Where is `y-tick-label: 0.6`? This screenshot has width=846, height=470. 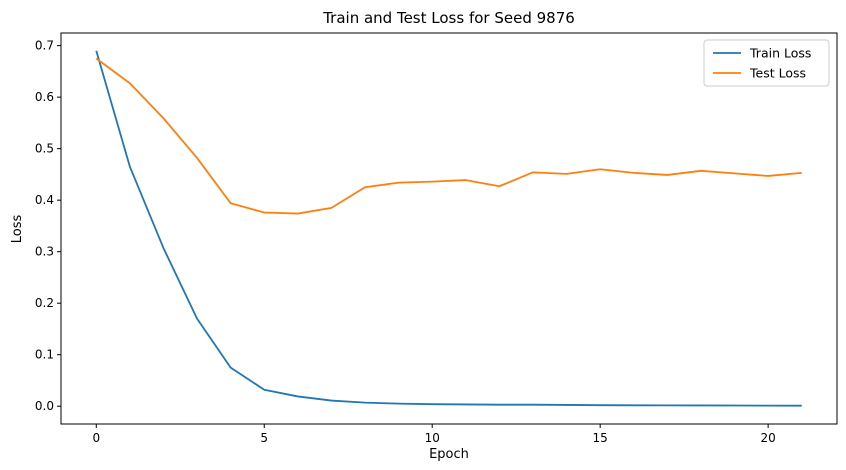
y-tick-label: 0.6 is located at coordinates (44, 97).